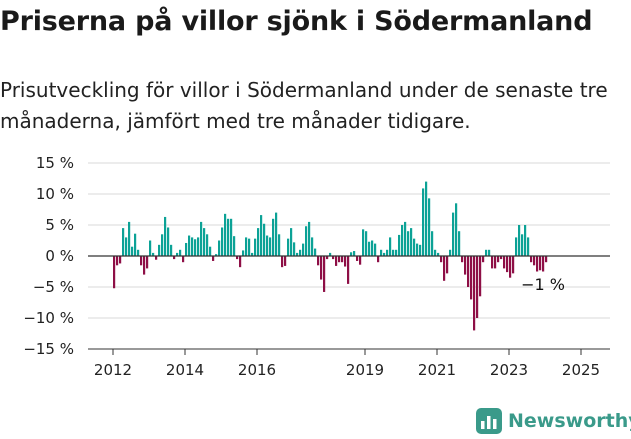  I want to click on x-tick-label: 2025, so click(581, 370).